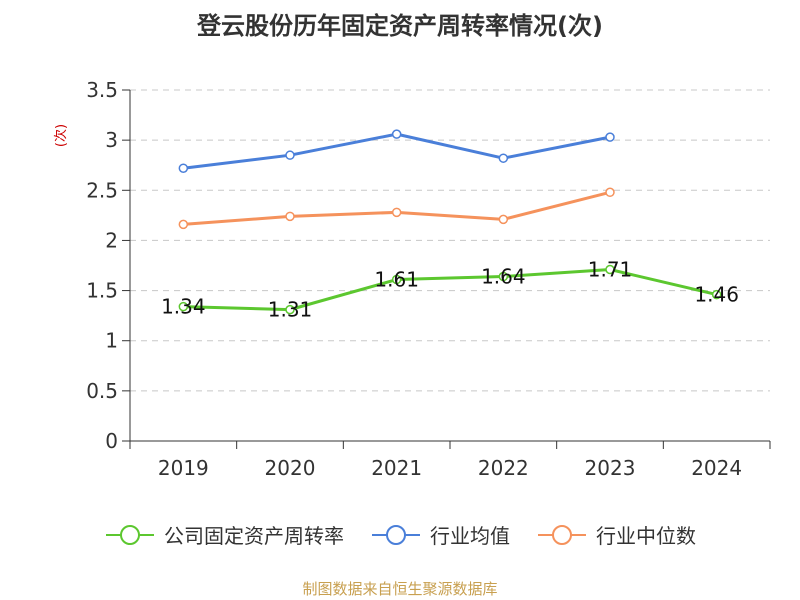 Image resolution: width=800 pixels, height=600 pixels. What do you see at coordinates (254, 536) in the screenshot?
I see `legend-label: 公司固定资产周转率` at bounding box center [254, 536].